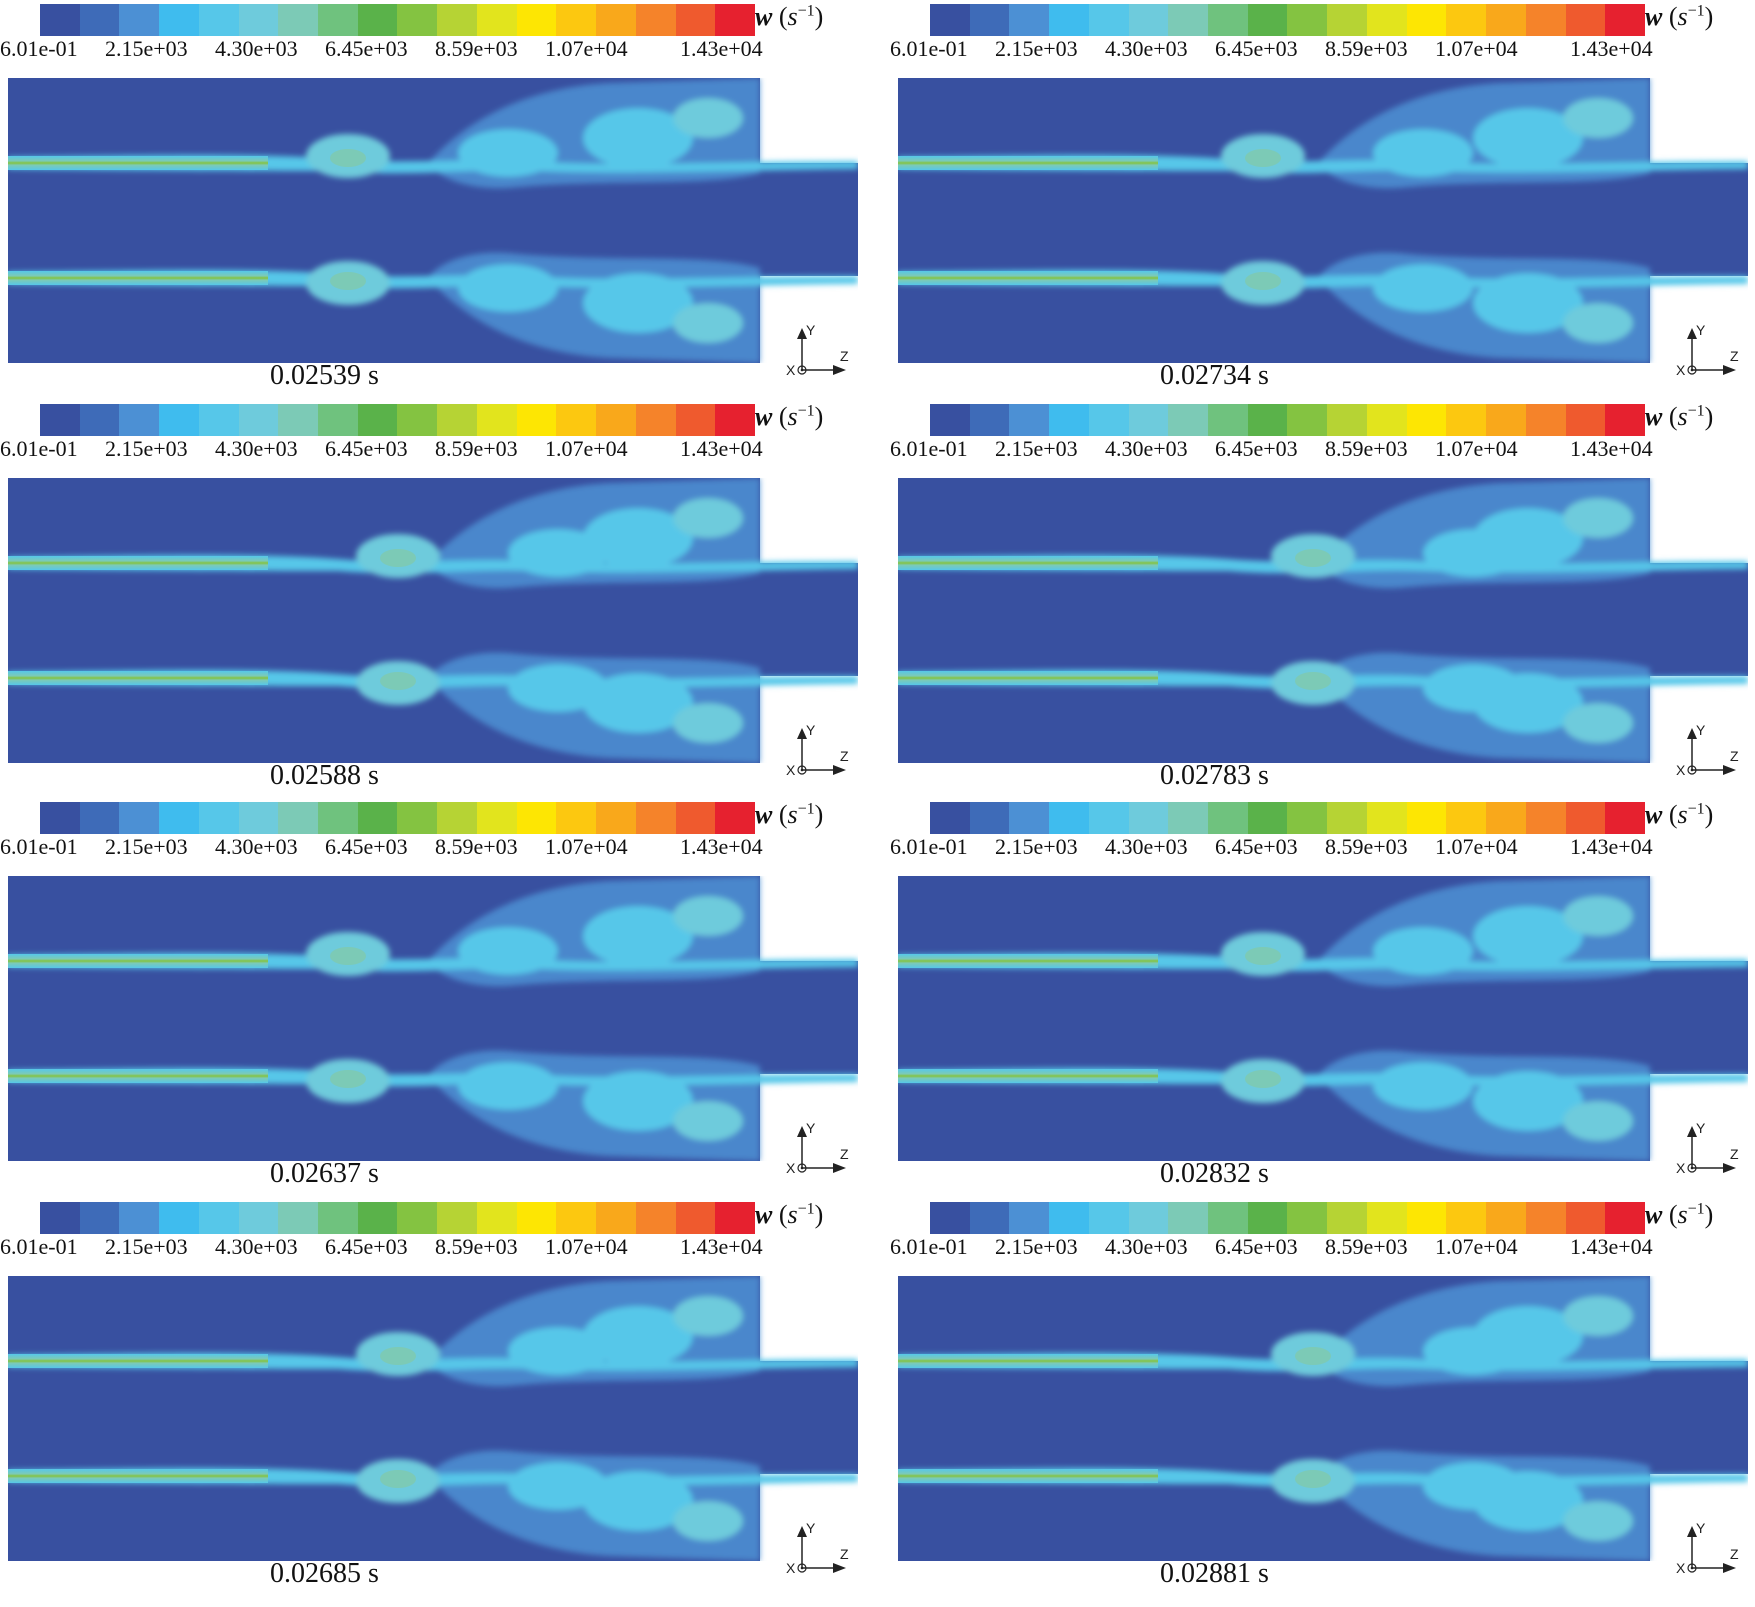  I want to click on axis-triad: Y Z X, so click(1707, 1148).